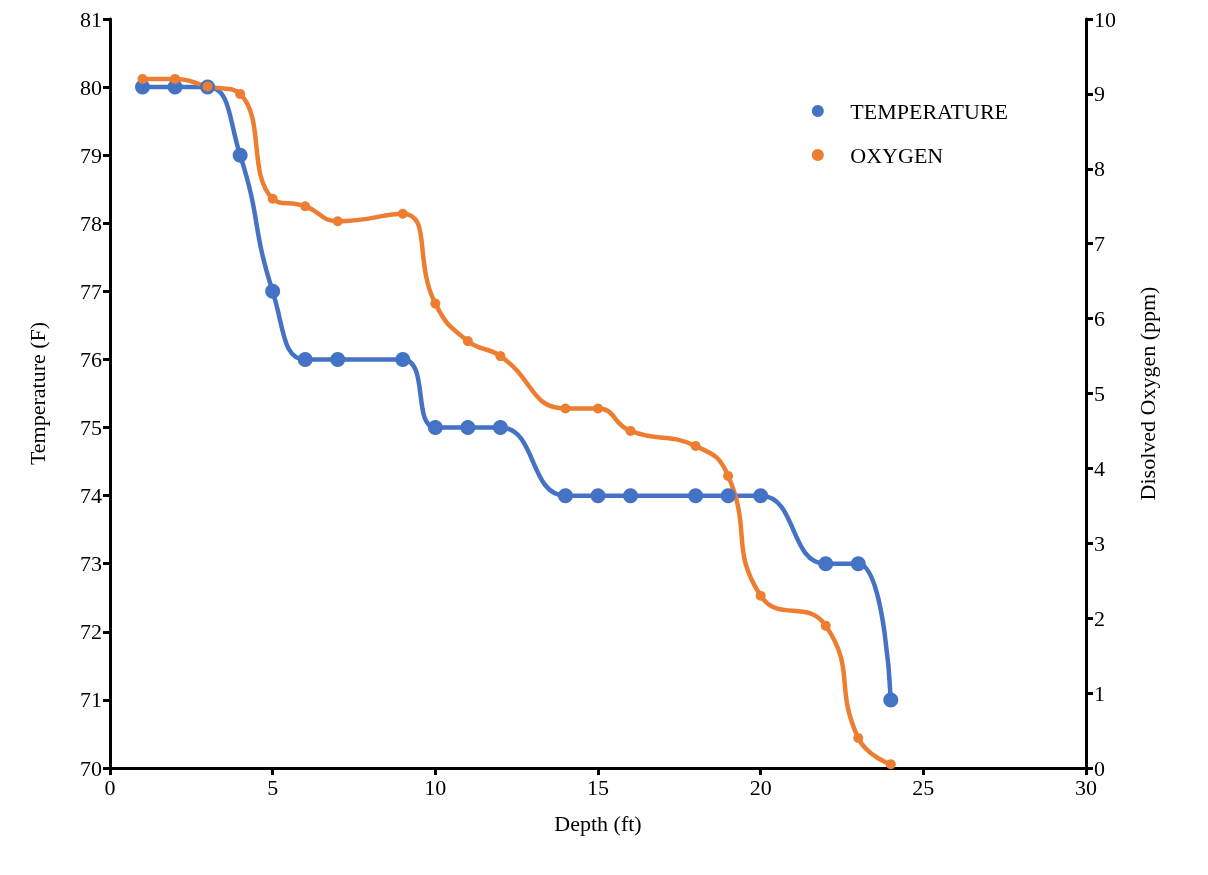 The image size is (1208, 875). What do you see at coordinates (91, 19) in the screenshot?
I see `y-tick-label: 81` at bounding box center [91, 19].